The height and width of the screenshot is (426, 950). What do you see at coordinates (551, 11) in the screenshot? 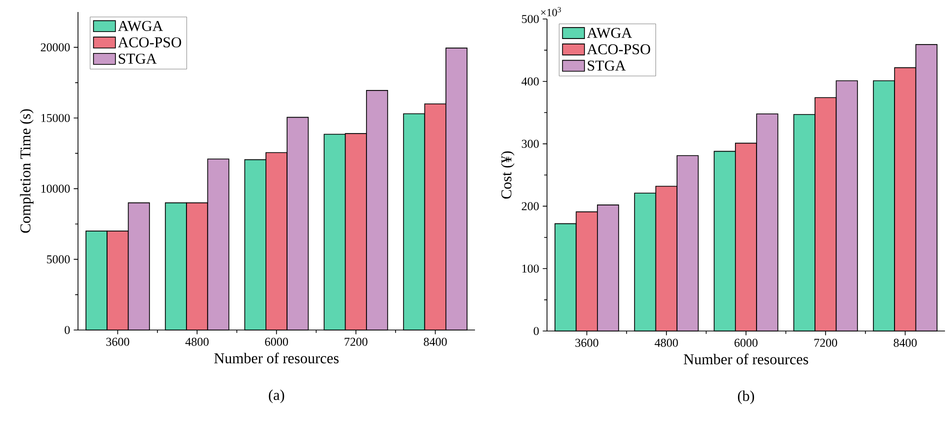
I see `text: ×10$^{3}$` at bounding box center [551, 11].